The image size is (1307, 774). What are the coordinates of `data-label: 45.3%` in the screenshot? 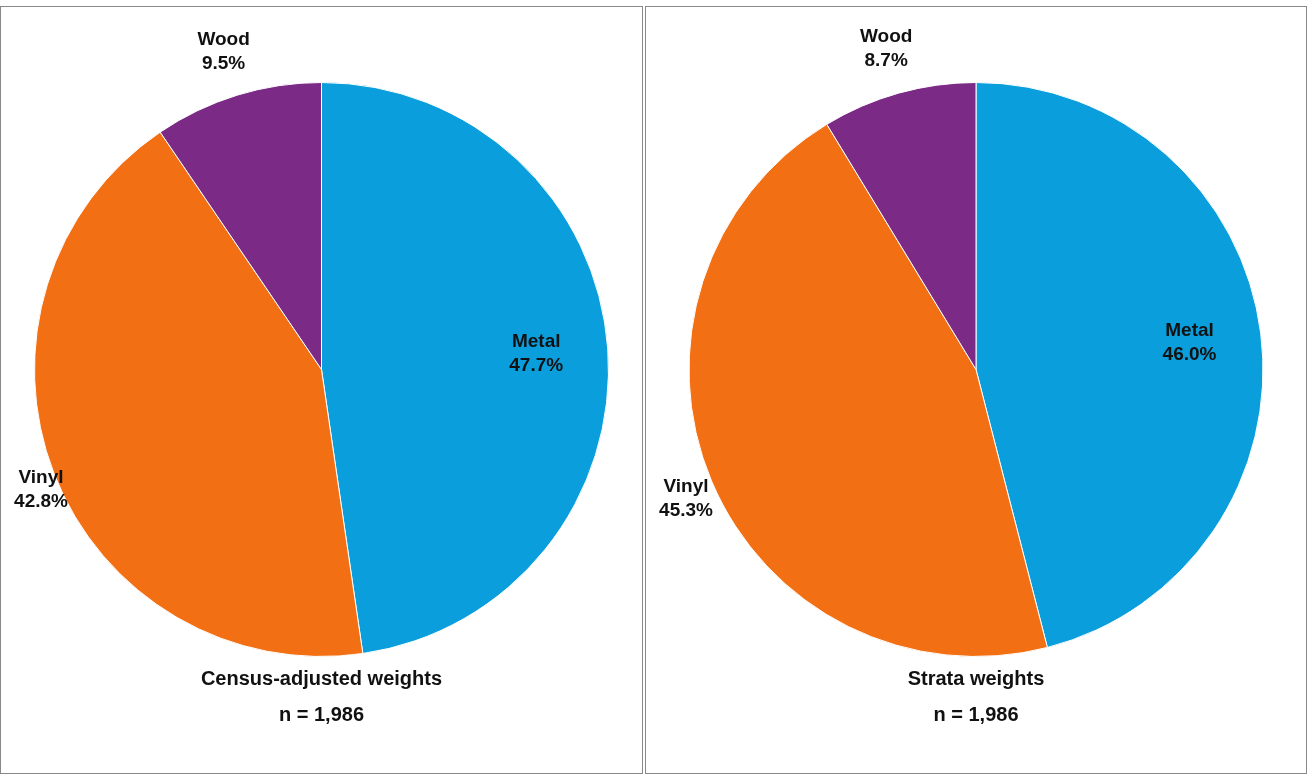 It's located at (686, 510).